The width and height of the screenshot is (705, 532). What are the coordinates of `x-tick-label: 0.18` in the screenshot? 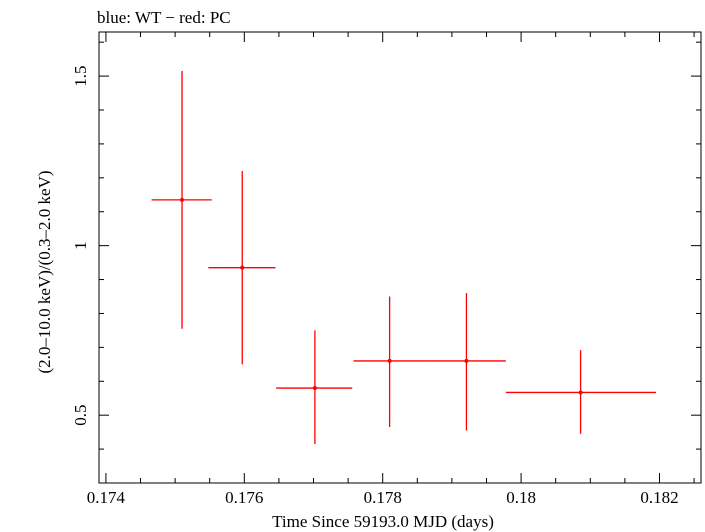 It's located at (521, 497).